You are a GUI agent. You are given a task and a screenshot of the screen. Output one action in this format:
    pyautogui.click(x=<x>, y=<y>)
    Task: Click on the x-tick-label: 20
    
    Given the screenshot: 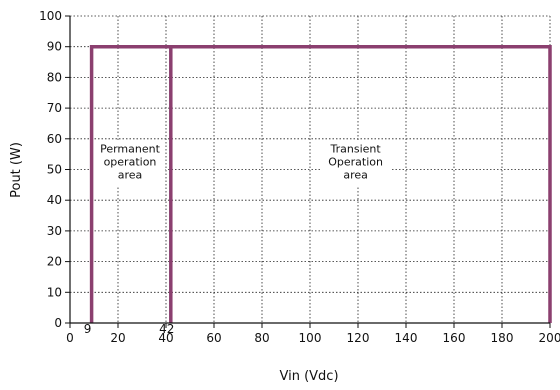 What is the action you would take?
    pyautogui.click(x=117, y=338)
    